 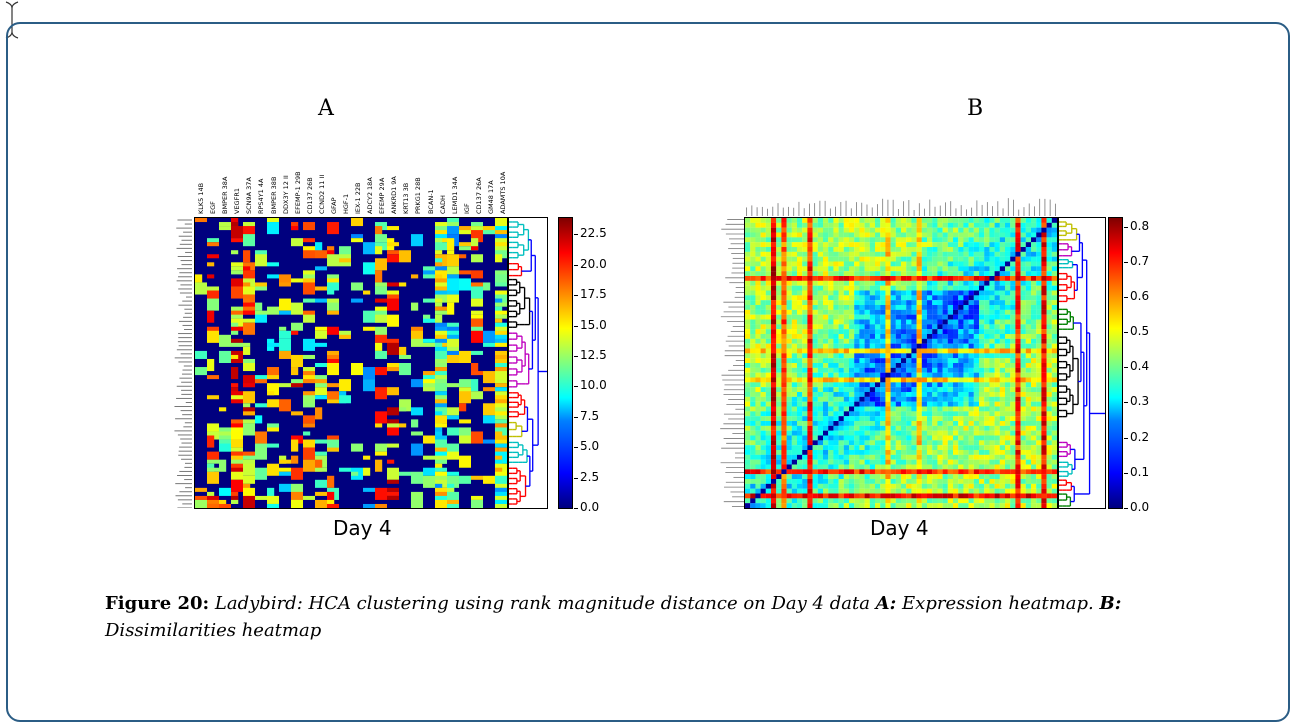 I want to click on panel-a-column-label: IEX-1 22B, so click(x=358, y=198).